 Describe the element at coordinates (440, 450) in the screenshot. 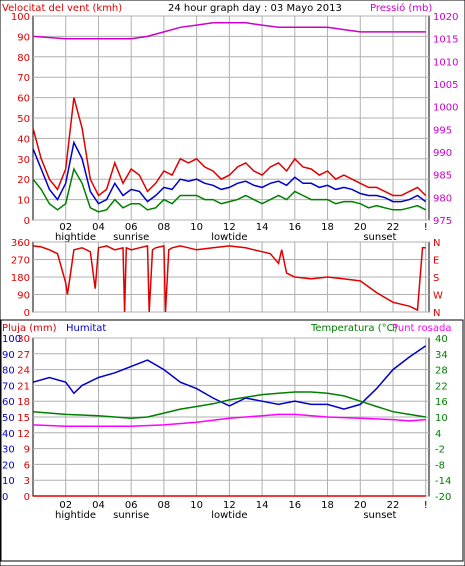

I see `y-tick-label-temperature: -2` at that location.